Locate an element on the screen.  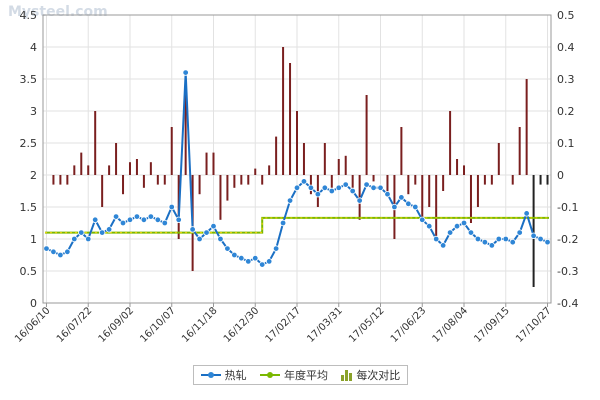
y-right-tick-label: 0.1 is located at coordinates (566, 143).